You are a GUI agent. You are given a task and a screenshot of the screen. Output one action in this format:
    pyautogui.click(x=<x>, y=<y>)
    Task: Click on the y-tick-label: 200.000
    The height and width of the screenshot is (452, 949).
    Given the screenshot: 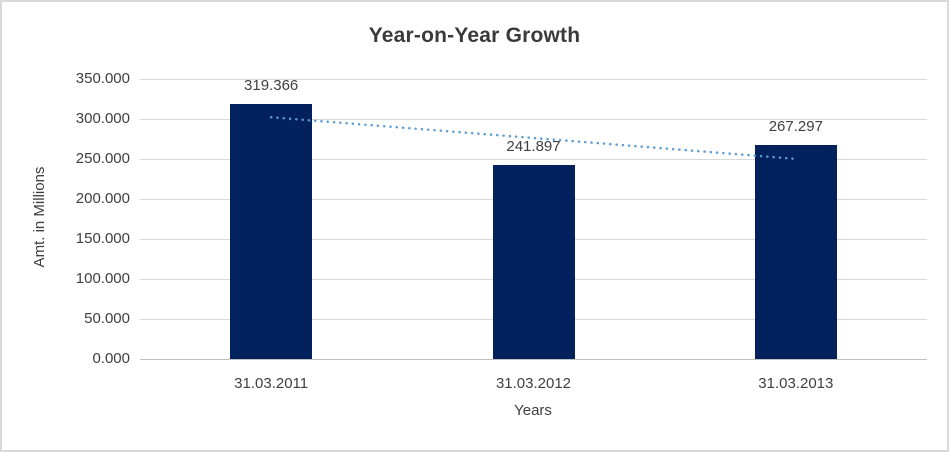 What is the action you would take?
    pyautogui.click(x=102, y=198)
    